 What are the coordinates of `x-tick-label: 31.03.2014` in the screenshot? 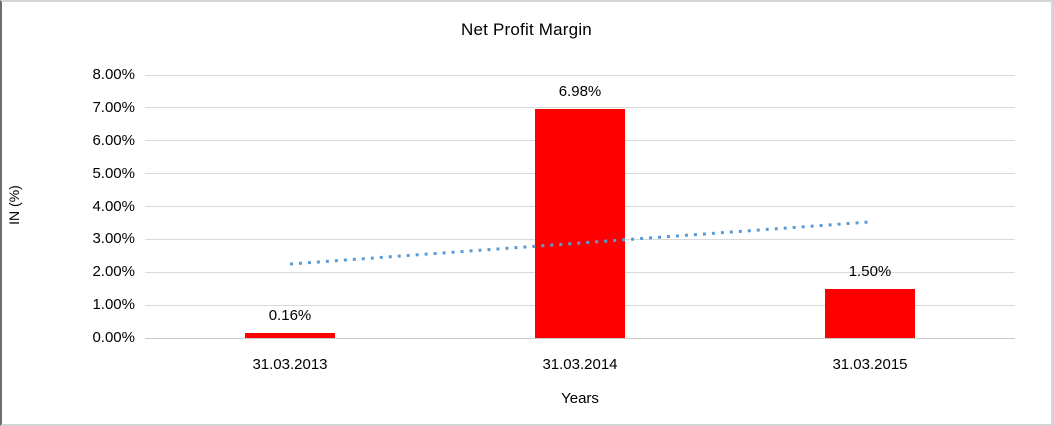 It's located at (580, 364).